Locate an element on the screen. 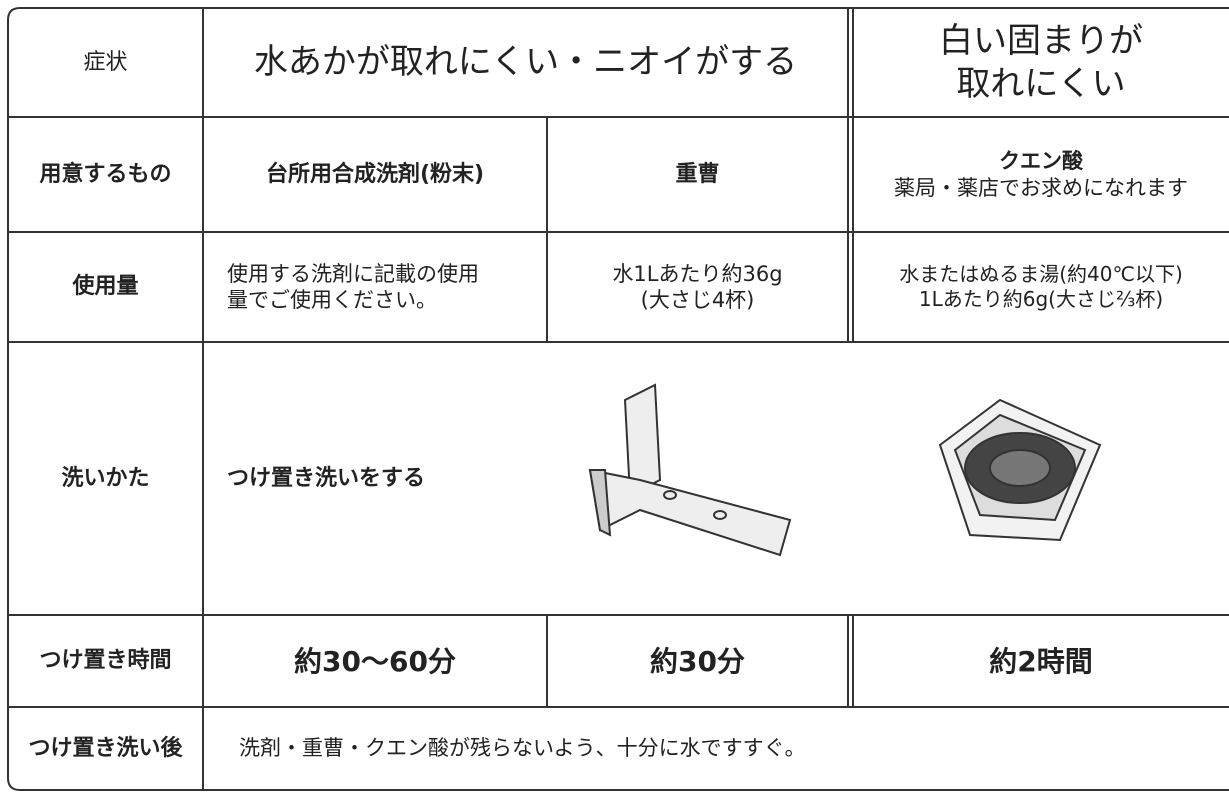  cell-text: 約30〜60分 is located at coordinates (375, 661).